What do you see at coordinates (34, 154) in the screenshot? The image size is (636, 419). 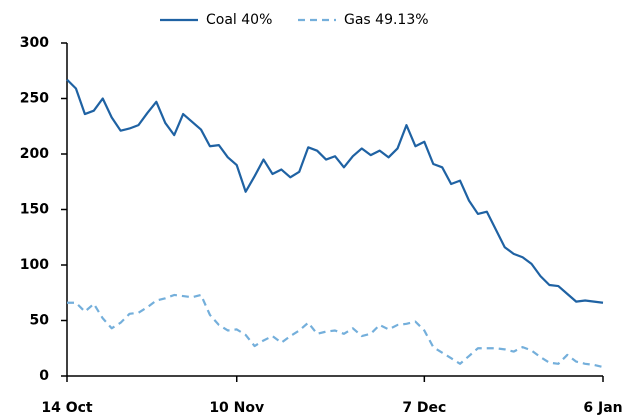 I see `y-tick-label: 200` at bounding box center [34, 154].